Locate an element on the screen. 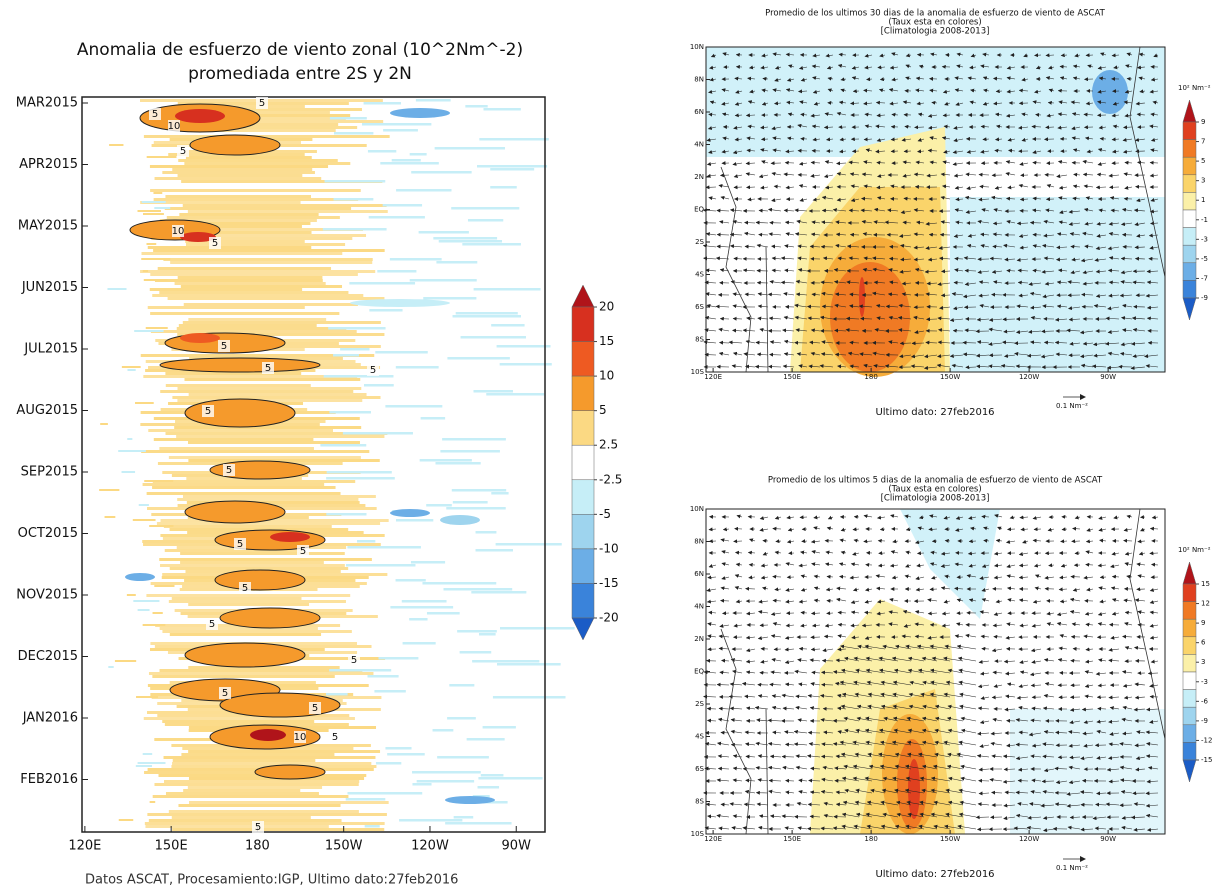  contour-label-bg is located at coordinates (303, 551).